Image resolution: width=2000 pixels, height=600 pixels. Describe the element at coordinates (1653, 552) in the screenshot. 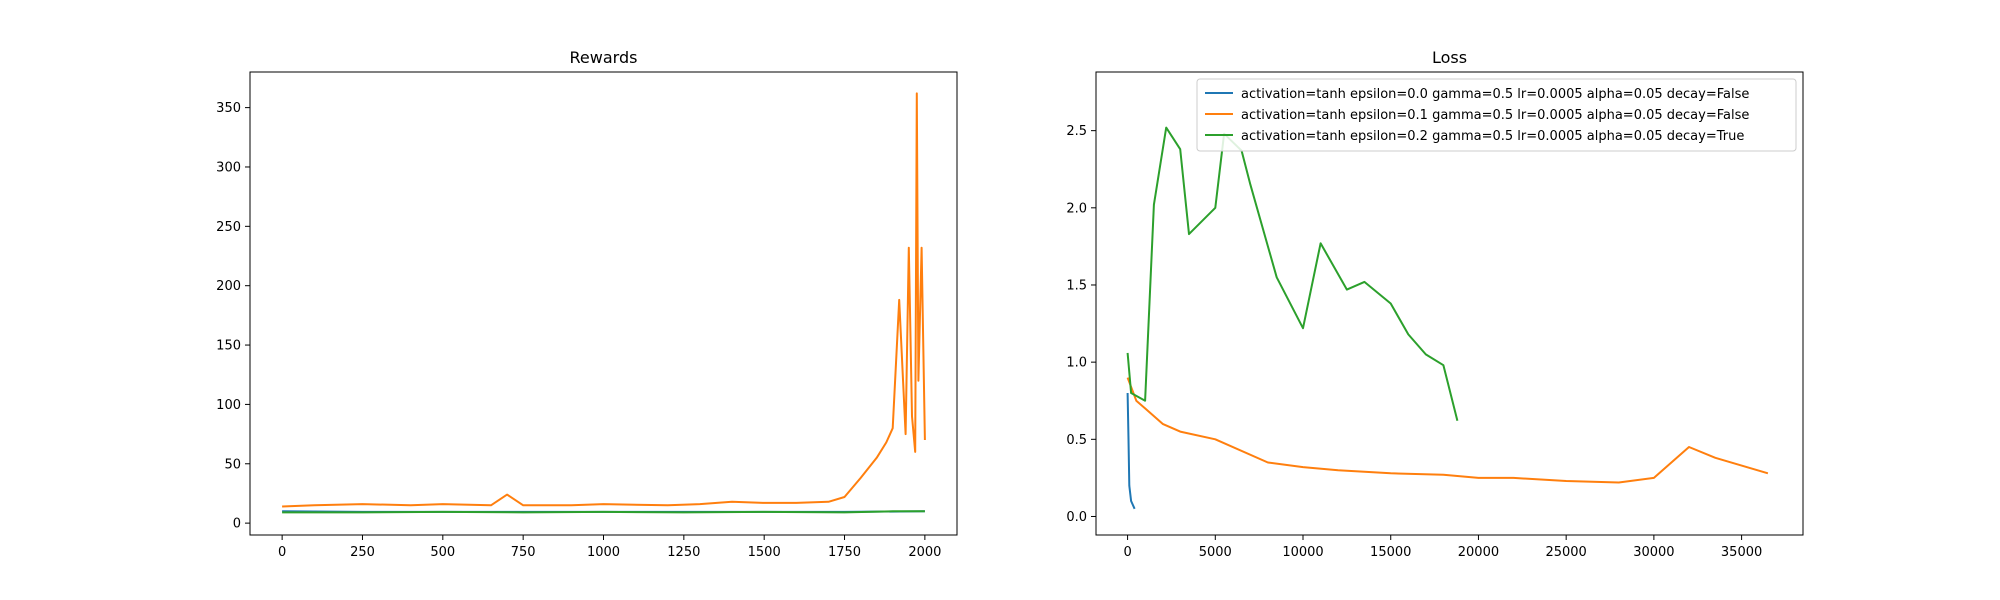

I see `loss-x-tick-label: 30000` at that location.